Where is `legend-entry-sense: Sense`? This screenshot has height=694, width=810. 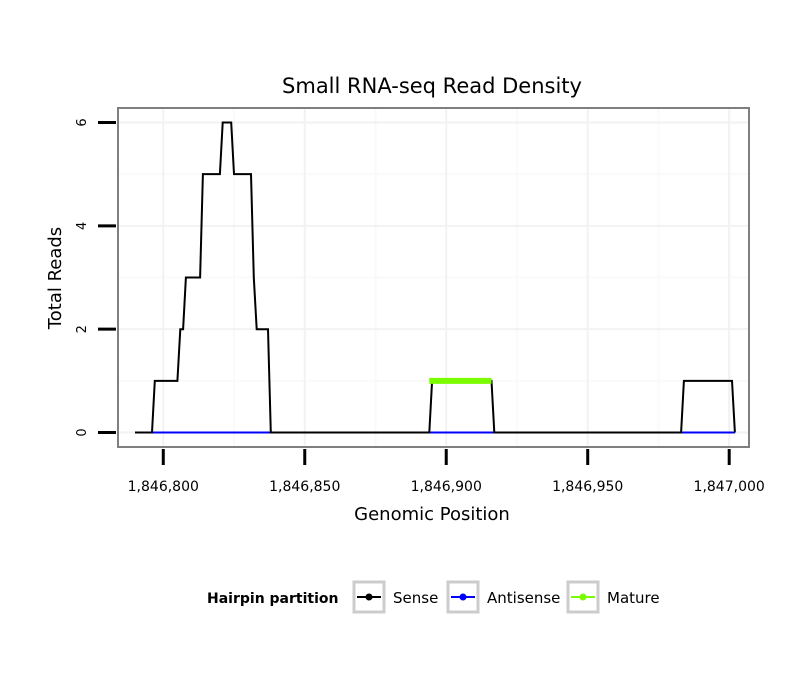
legend-entry-sense: Sense is located at coordinates (395, 597).